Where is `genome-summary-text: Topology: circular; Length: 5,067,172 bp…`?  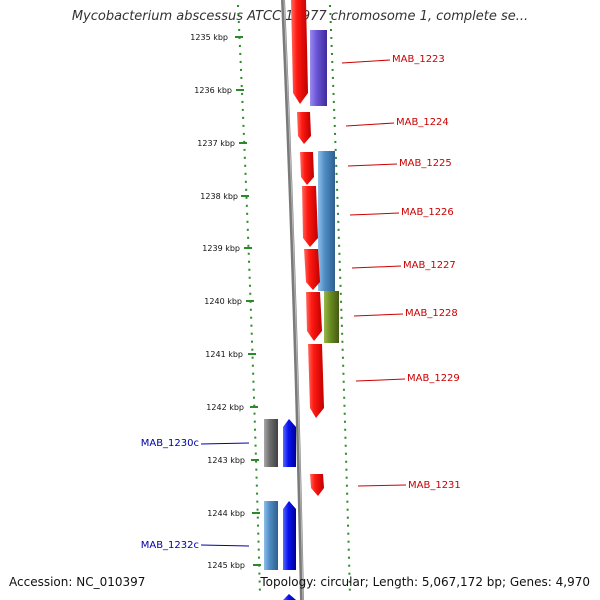
genome-summary-text: Topology: circular; Length: 5,067,172 bp… is located at coordinates (425, 582).